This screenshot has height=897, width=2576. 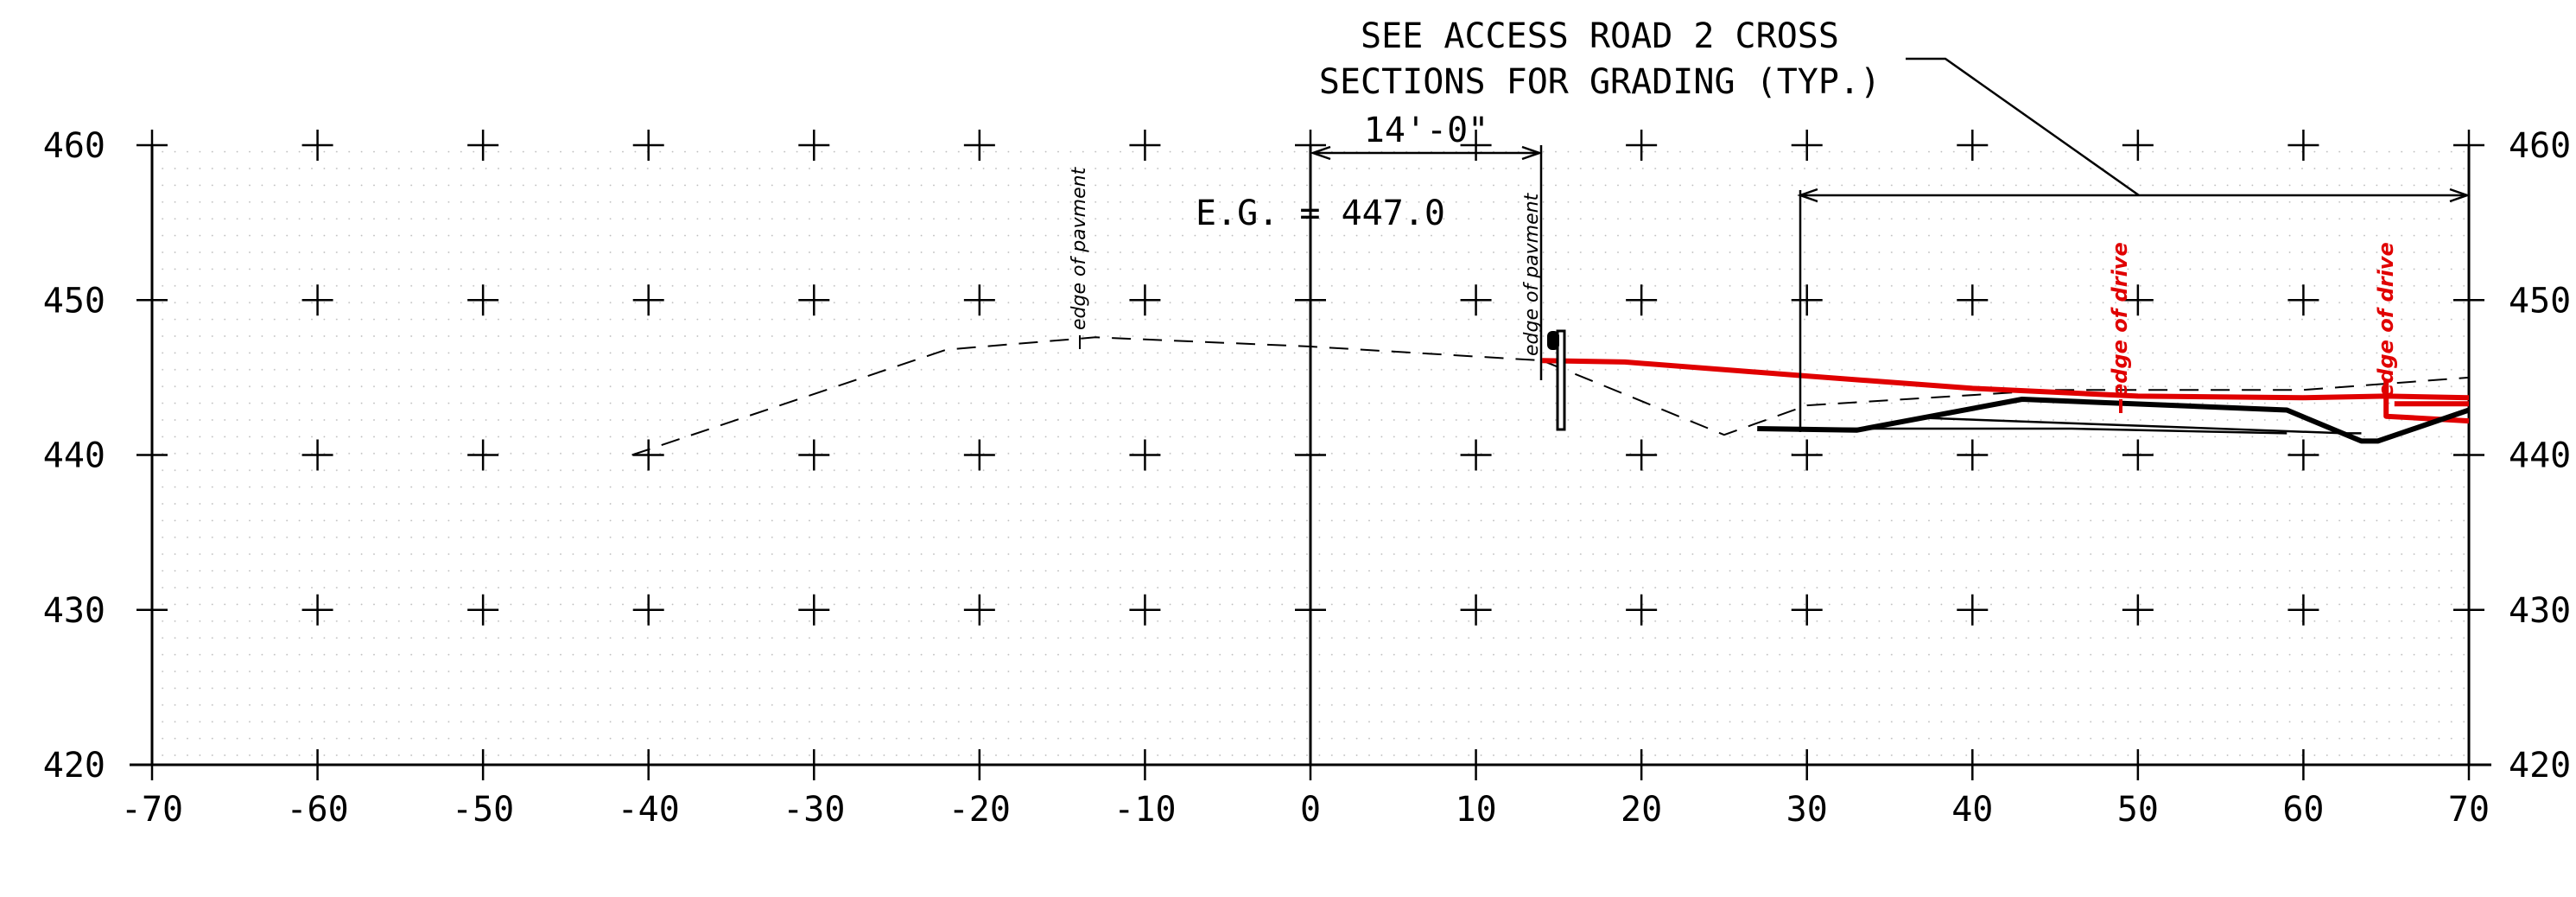 I want to click on x-tick-labels: -70 -60 -50 -40 -30 -20 -10 0 10 20 30 40 50 60 70, so click(x=1305, y=810).